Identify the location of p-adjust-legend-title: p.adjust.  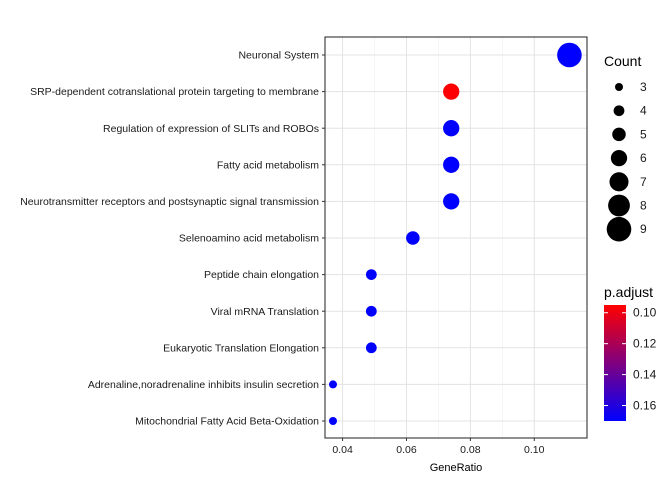
(628, 292).